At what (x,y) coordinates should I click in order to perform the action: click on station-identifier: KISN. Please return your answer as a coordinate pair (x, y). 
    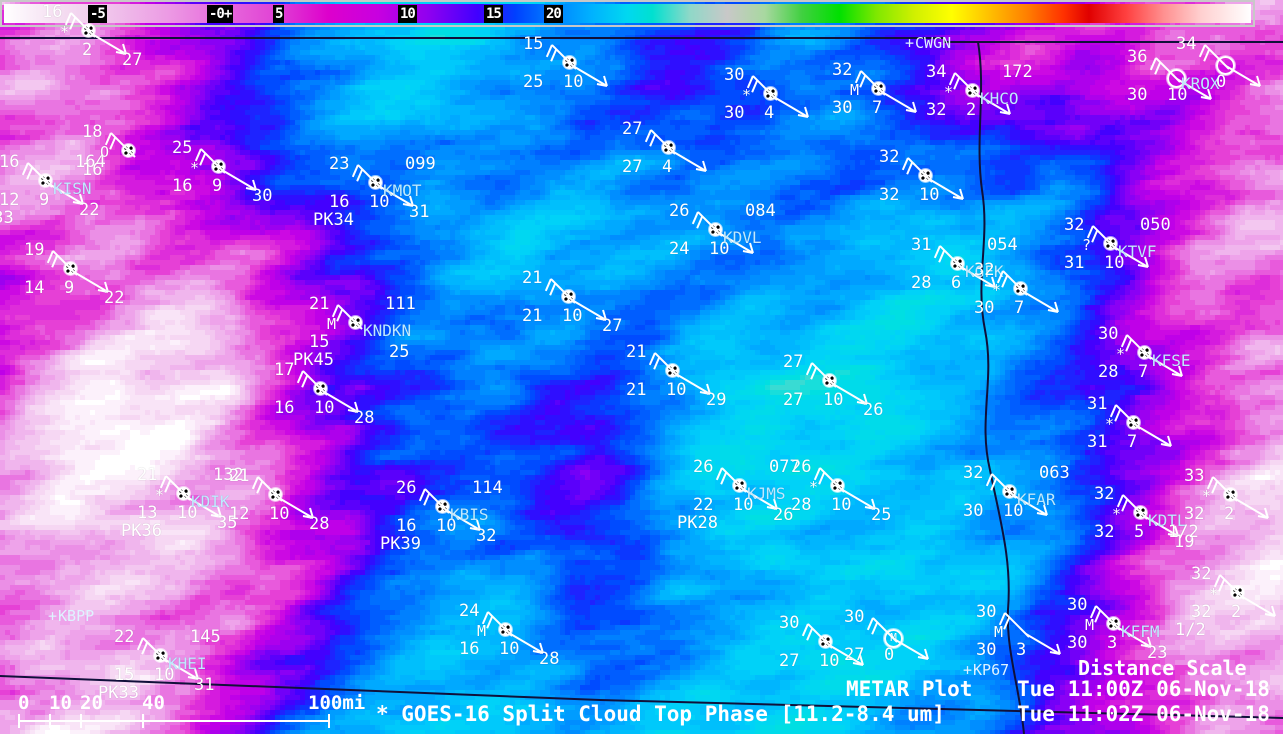
    Looking at the image, I should click on (72, 188).